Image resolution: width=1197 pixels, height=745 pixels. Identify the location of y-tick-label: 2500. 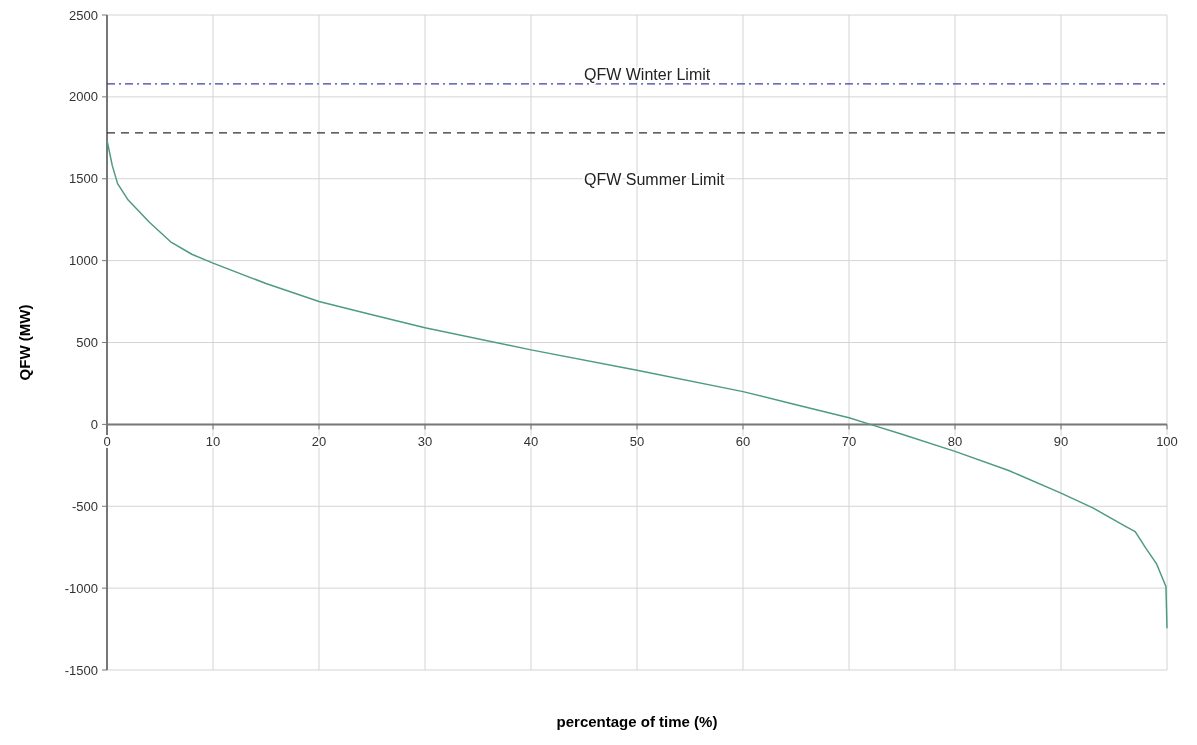
(83, 15).